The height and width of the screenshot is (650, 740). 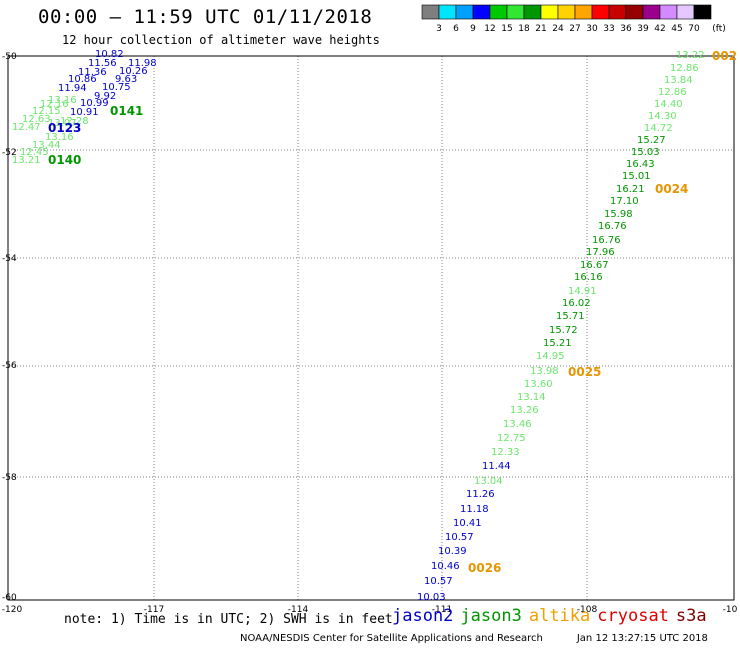 What do you see at coordinates (587, 610) in the screenshot?
I see `longitude-label: -108` at bounding box center [587, 610].